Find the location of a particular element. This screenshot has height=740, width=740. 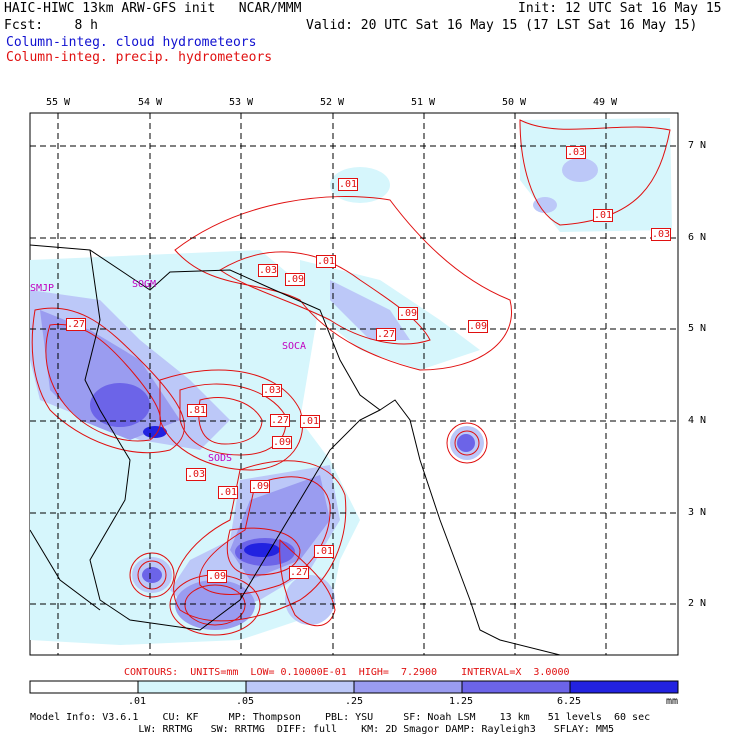

model-title: HAIC-HIWC 13km ARW-GFS init NCAR/MMM is located at coordinates (153, 8).